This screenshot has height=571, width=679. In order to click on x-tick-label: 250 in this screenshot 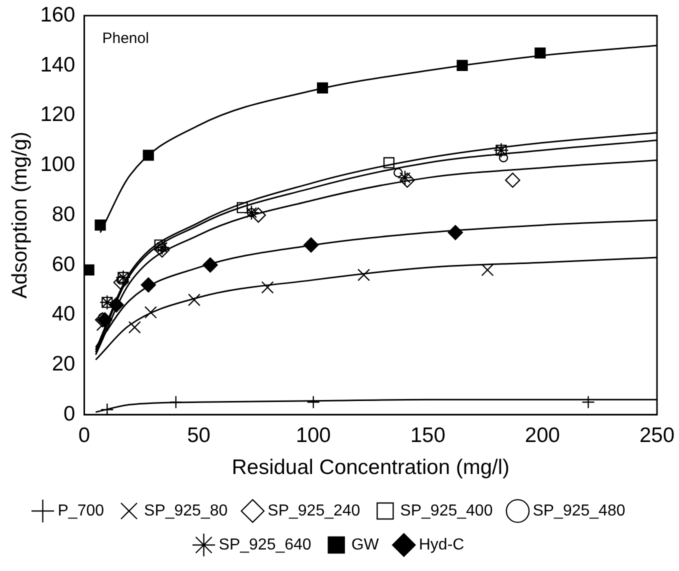, I will do `click(657, 435)`.